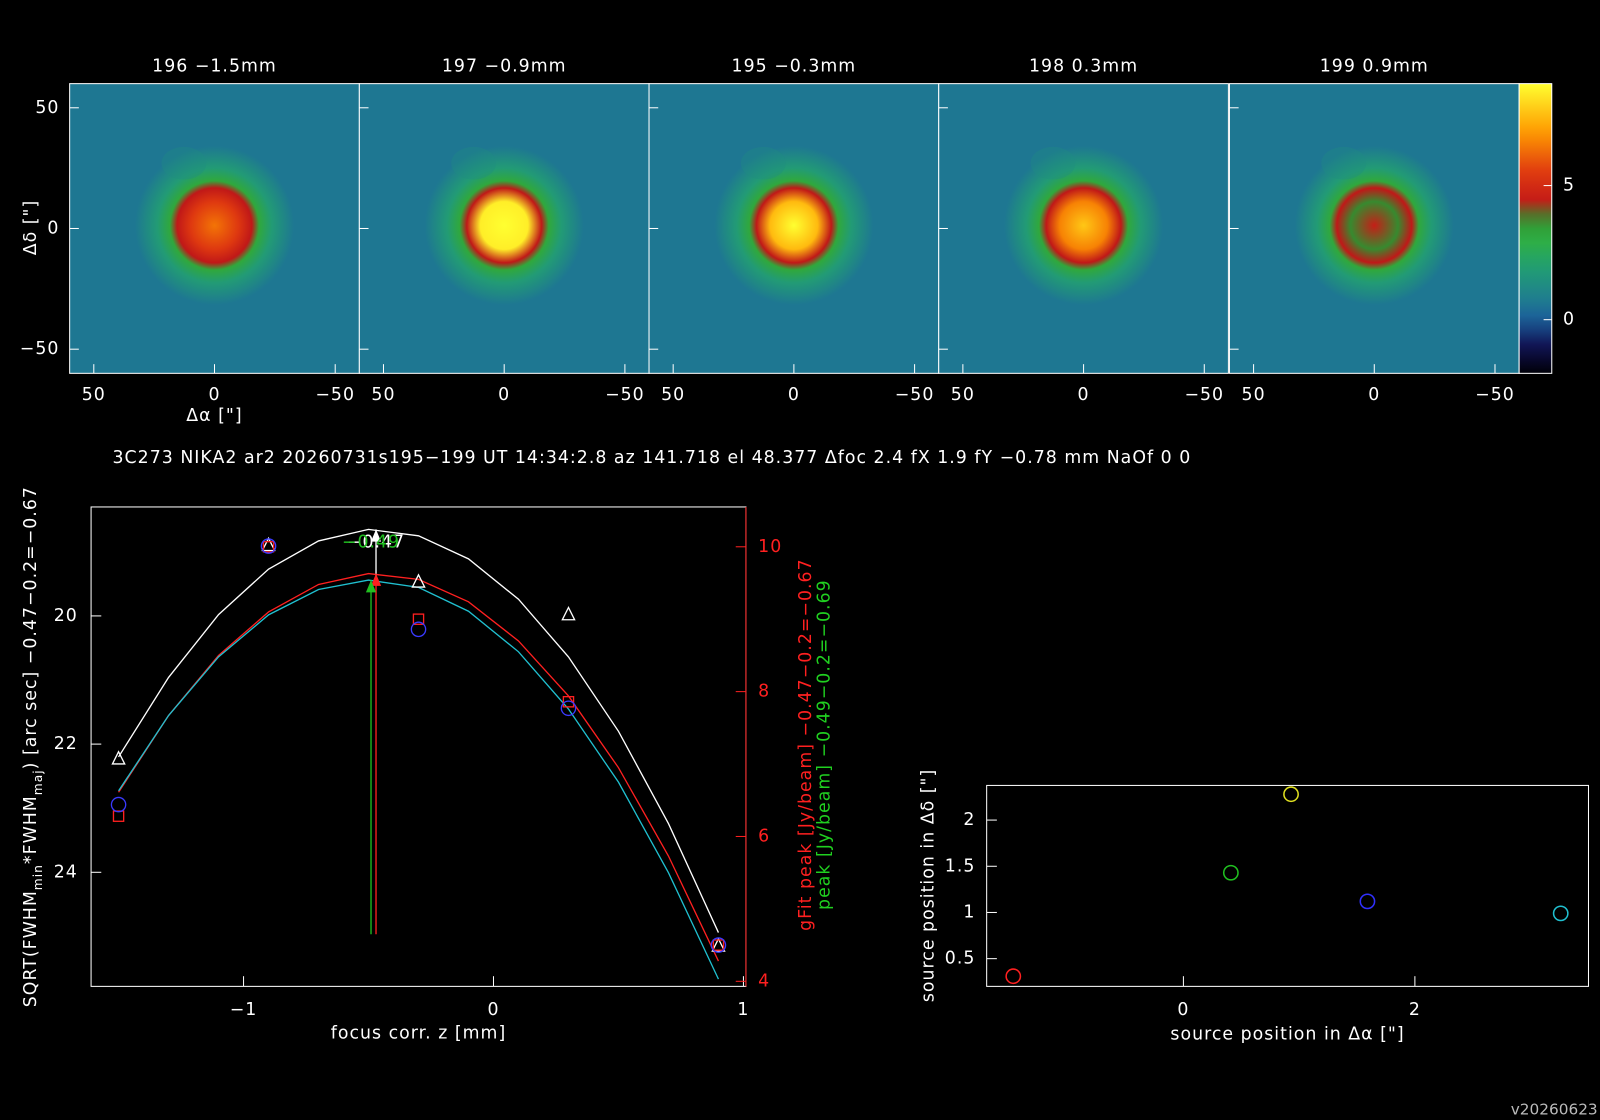 This screenshot has height=1120, width=1600. Describe the element at coordinates (371, 543) in the screenshot. I see `arrow-label: −0.49` at that location.